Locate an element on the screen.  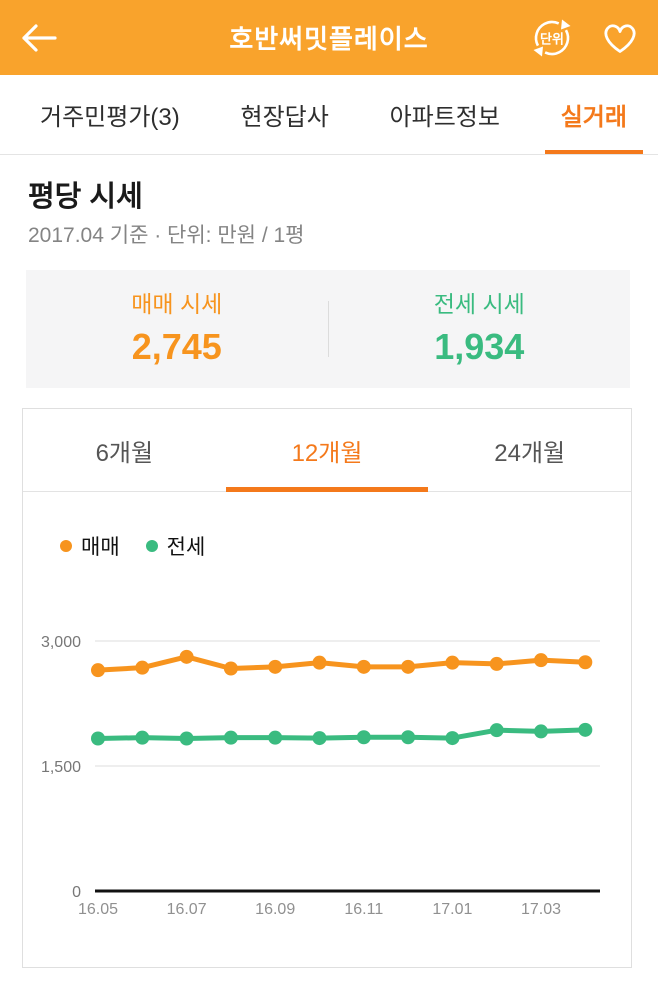
svg-text: 16.05 is located at coordinates (98, 909).